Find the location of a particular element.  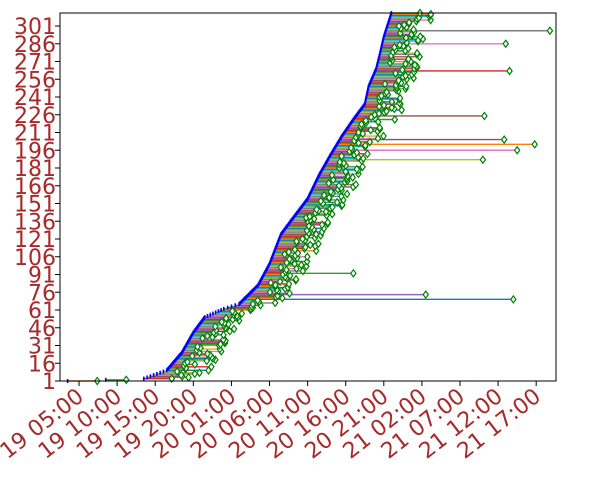

y-tick-label: 136 is located at coordinates (35, 222).